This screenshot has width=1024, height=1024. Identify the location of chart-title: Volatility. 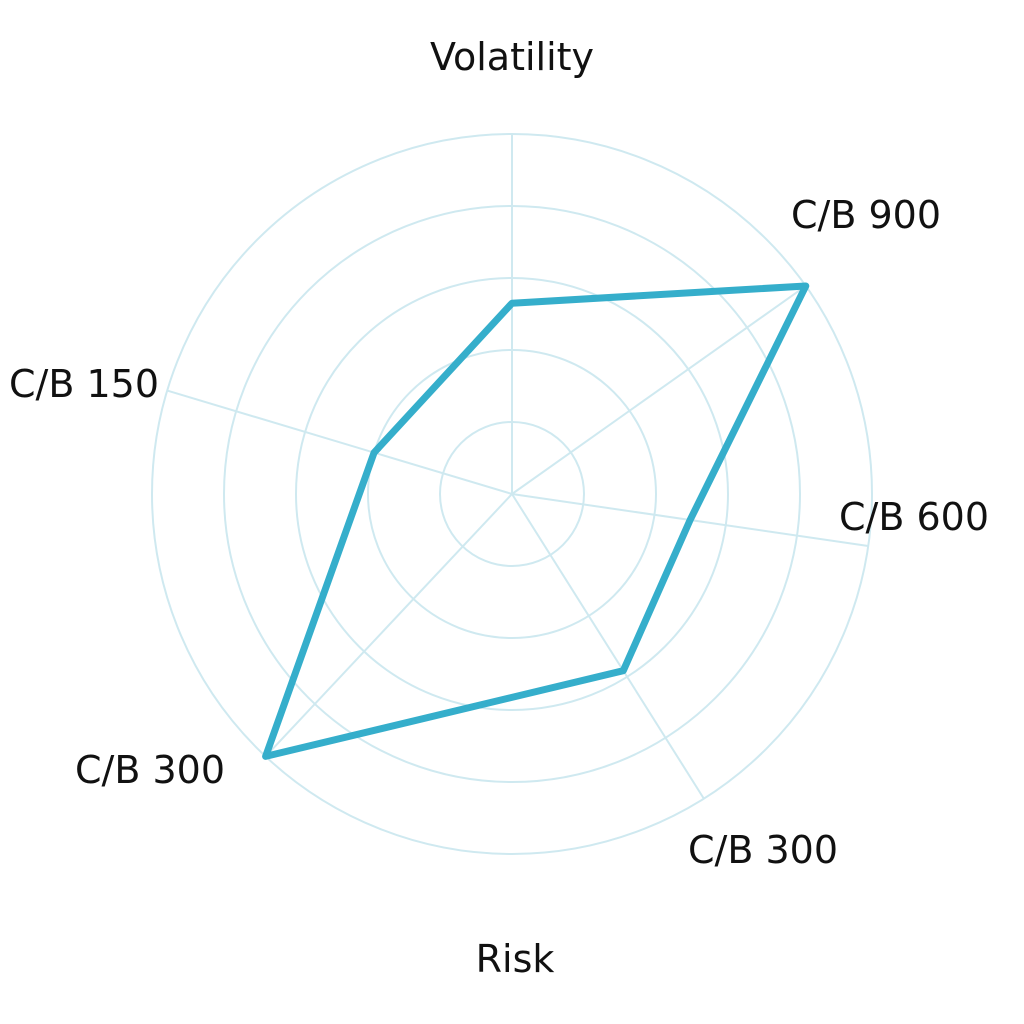
(512, 57).